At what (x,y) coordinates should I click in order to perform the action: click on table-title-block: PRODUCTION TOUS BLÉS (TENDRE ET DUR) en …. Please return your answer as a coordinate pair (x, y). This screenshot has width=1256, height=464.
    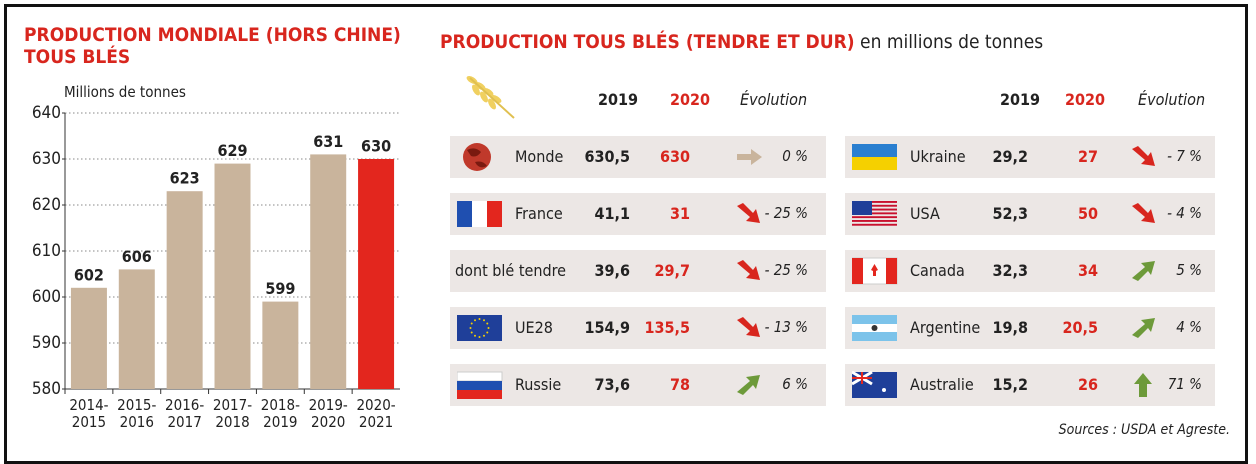
    Looking at the image, I should click on (741, 42).